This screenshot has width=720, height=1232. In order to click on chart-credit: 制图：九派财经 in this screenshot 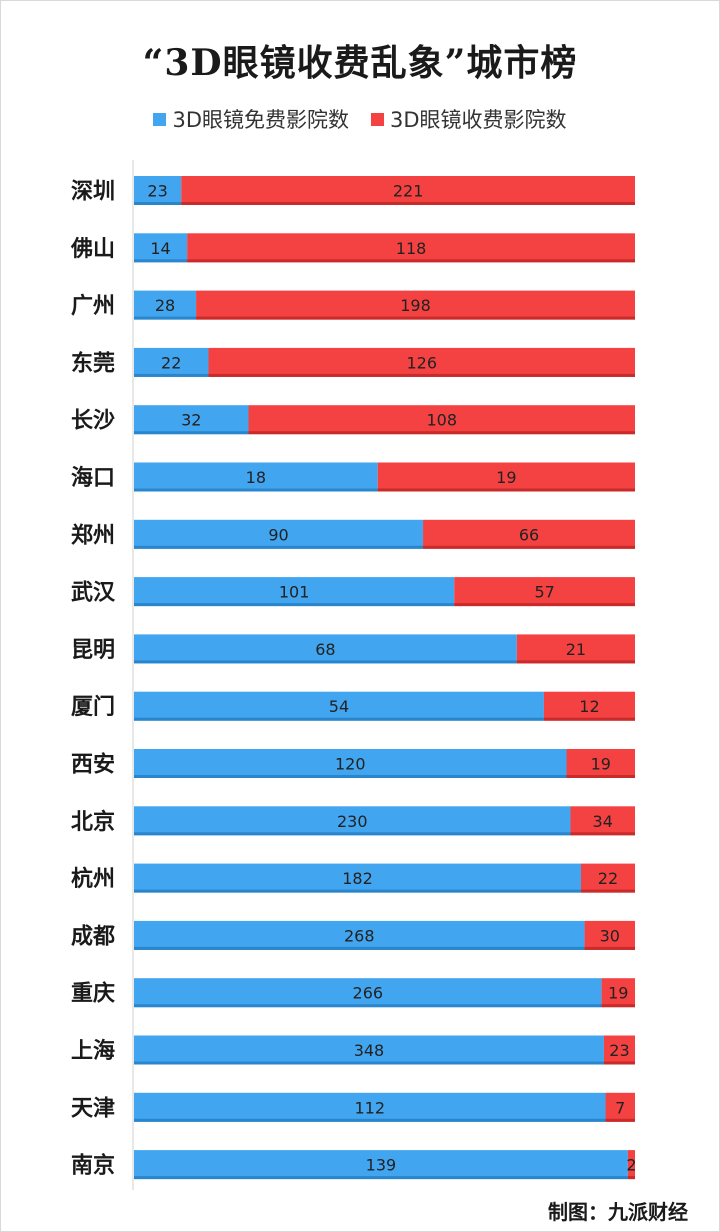, I will do `click(618, 1212)`.